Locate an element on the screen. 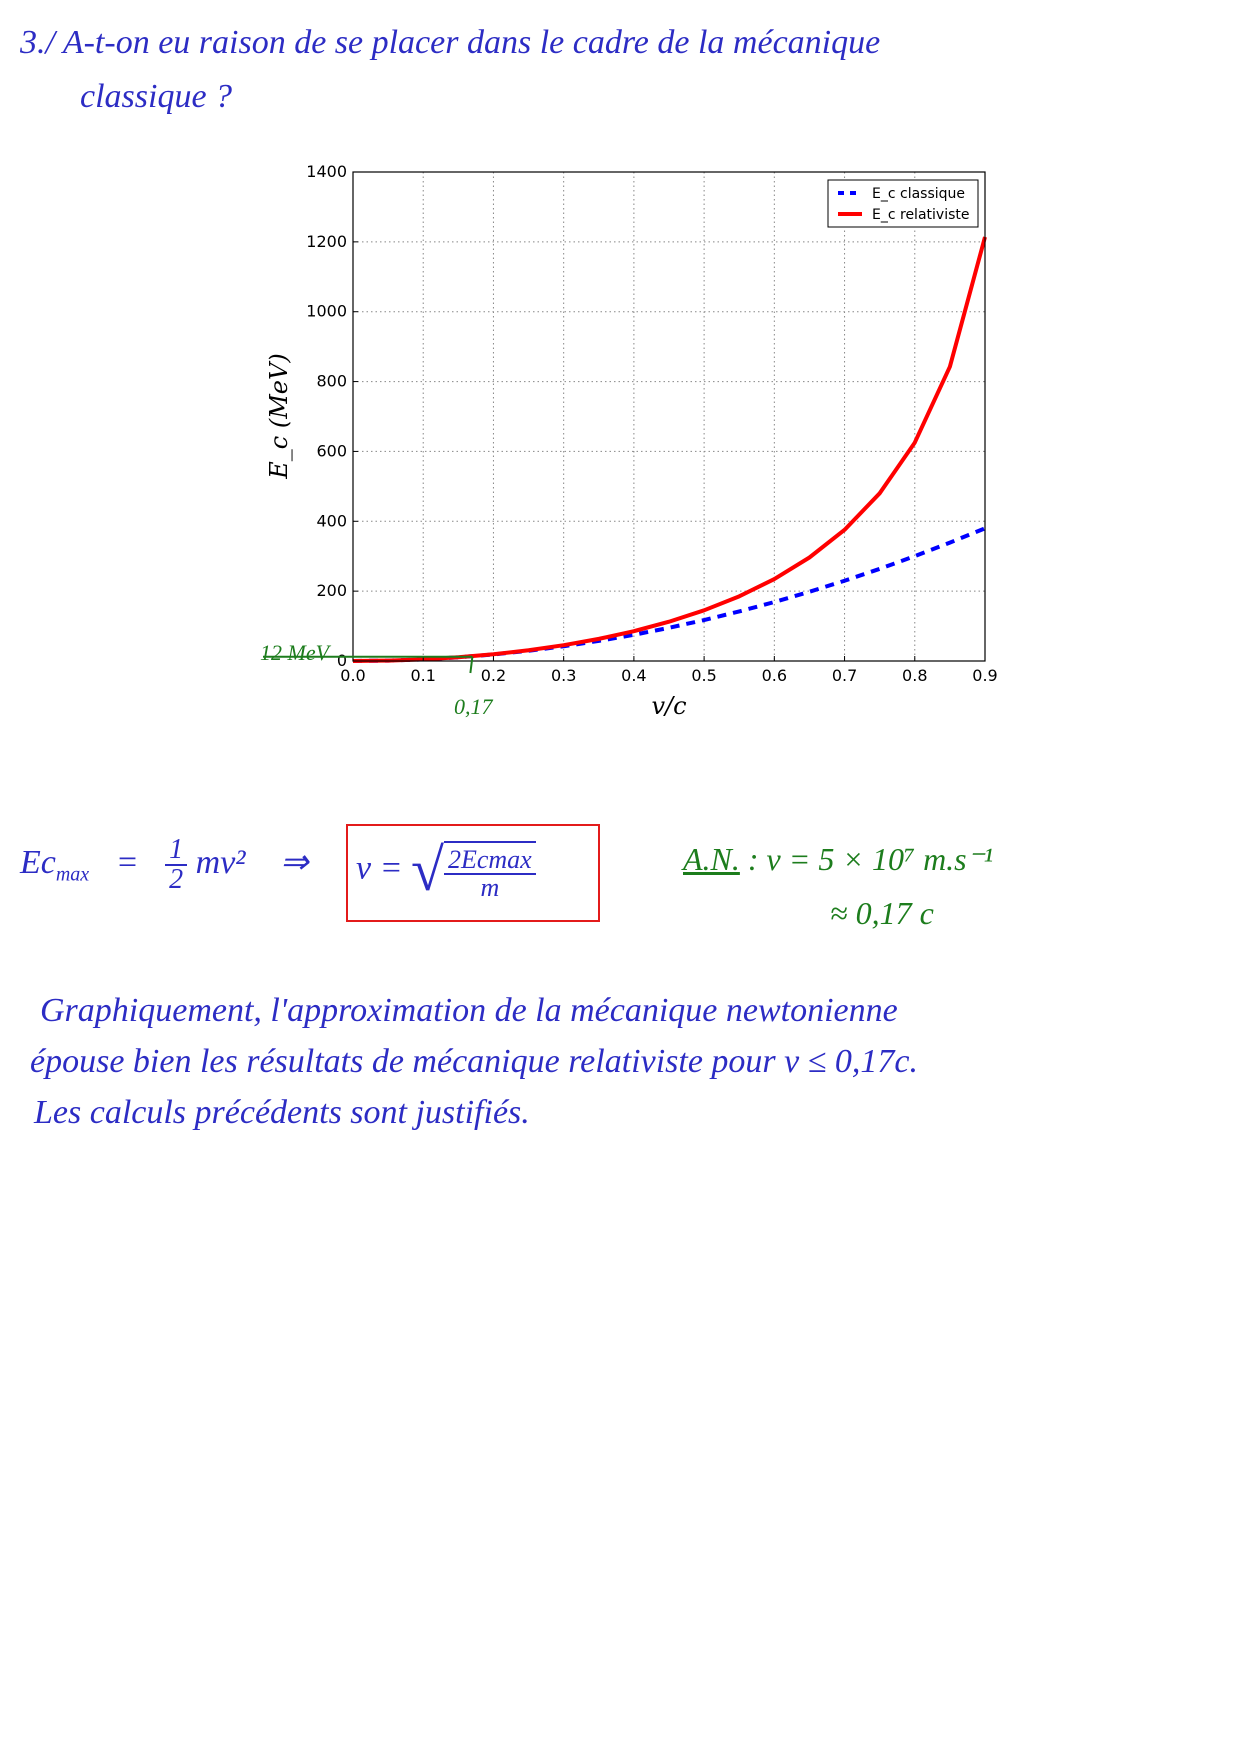  legend-label-relativiste: E_c relativiste is located at coordinates (920, 215).